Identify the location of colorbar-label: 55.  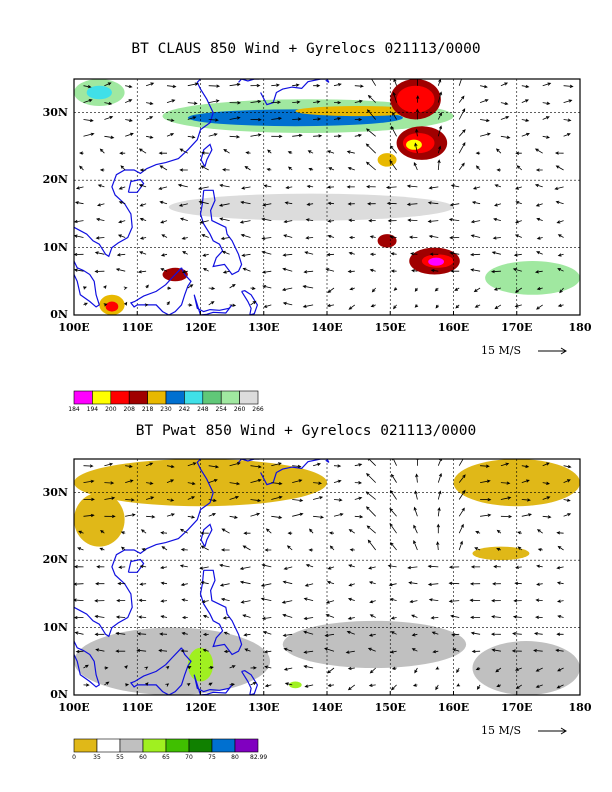
(120, 757).